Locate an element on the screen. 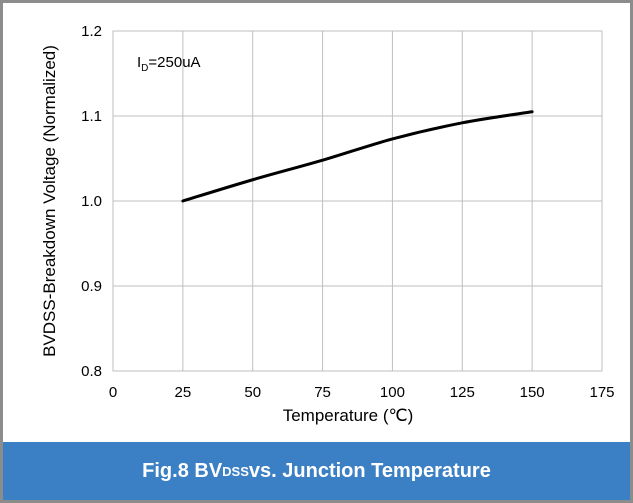 This screenshot has height=503, width=633. caption-prefix: Fig.8 BV is located at coordinates (182, 470).